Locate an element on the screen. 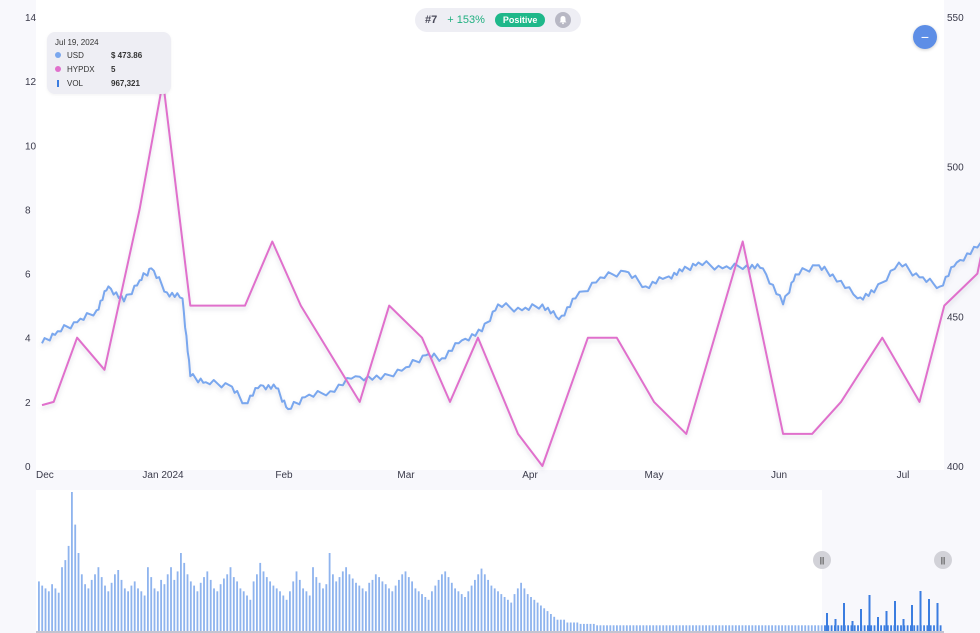 Image resolution: width=980 pixels, height=633 pixels. navigator-right-handle: || is located at coordinates (943, 560).